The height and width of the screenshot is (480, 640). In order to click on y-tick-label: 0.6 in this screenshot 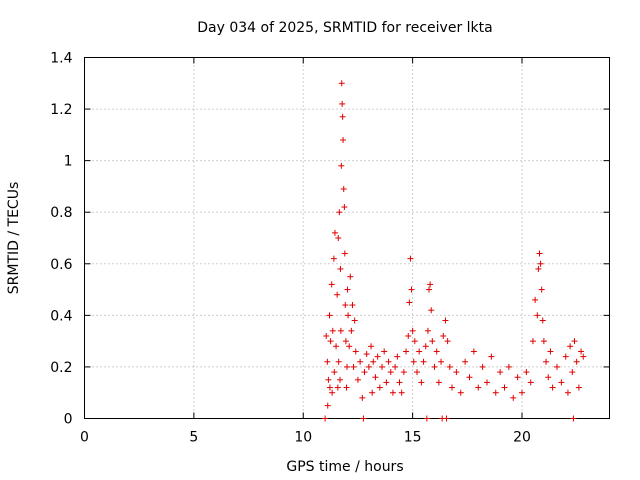, I will do `click(61, 265)`.